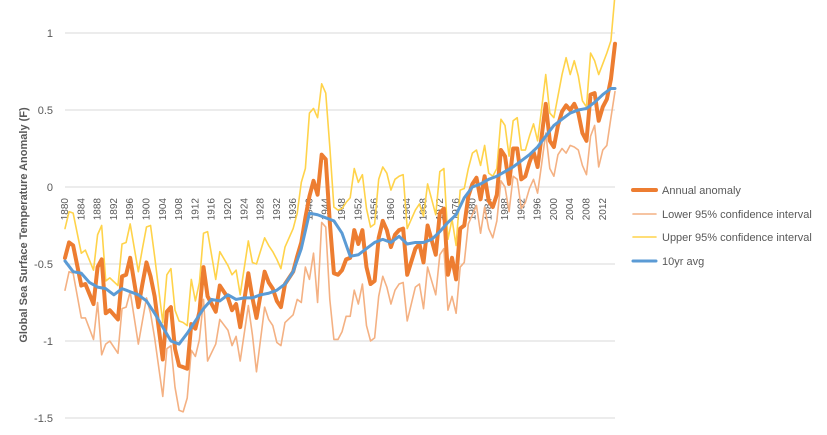  Describe the element at coordinates (65, 209) in the screenshot. I see `x-tick-label: 1880` at that location.